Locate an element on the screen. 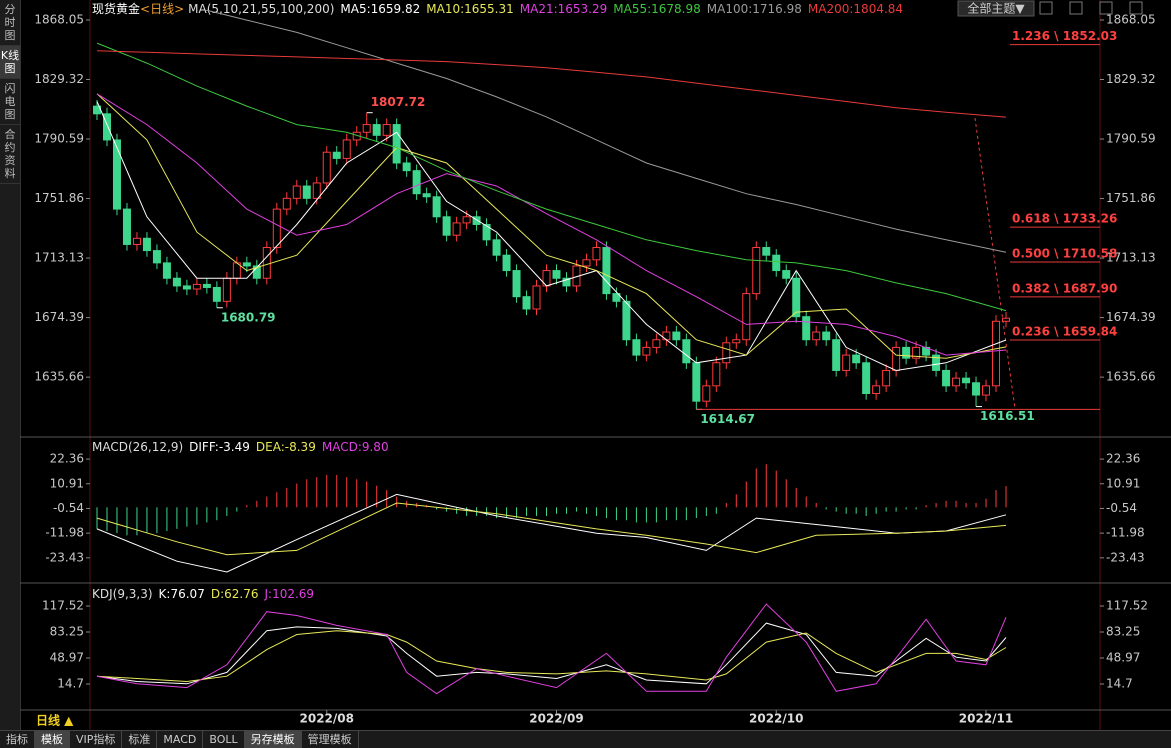  symbol: 现货黄金 is located at coordinates (116, 8).